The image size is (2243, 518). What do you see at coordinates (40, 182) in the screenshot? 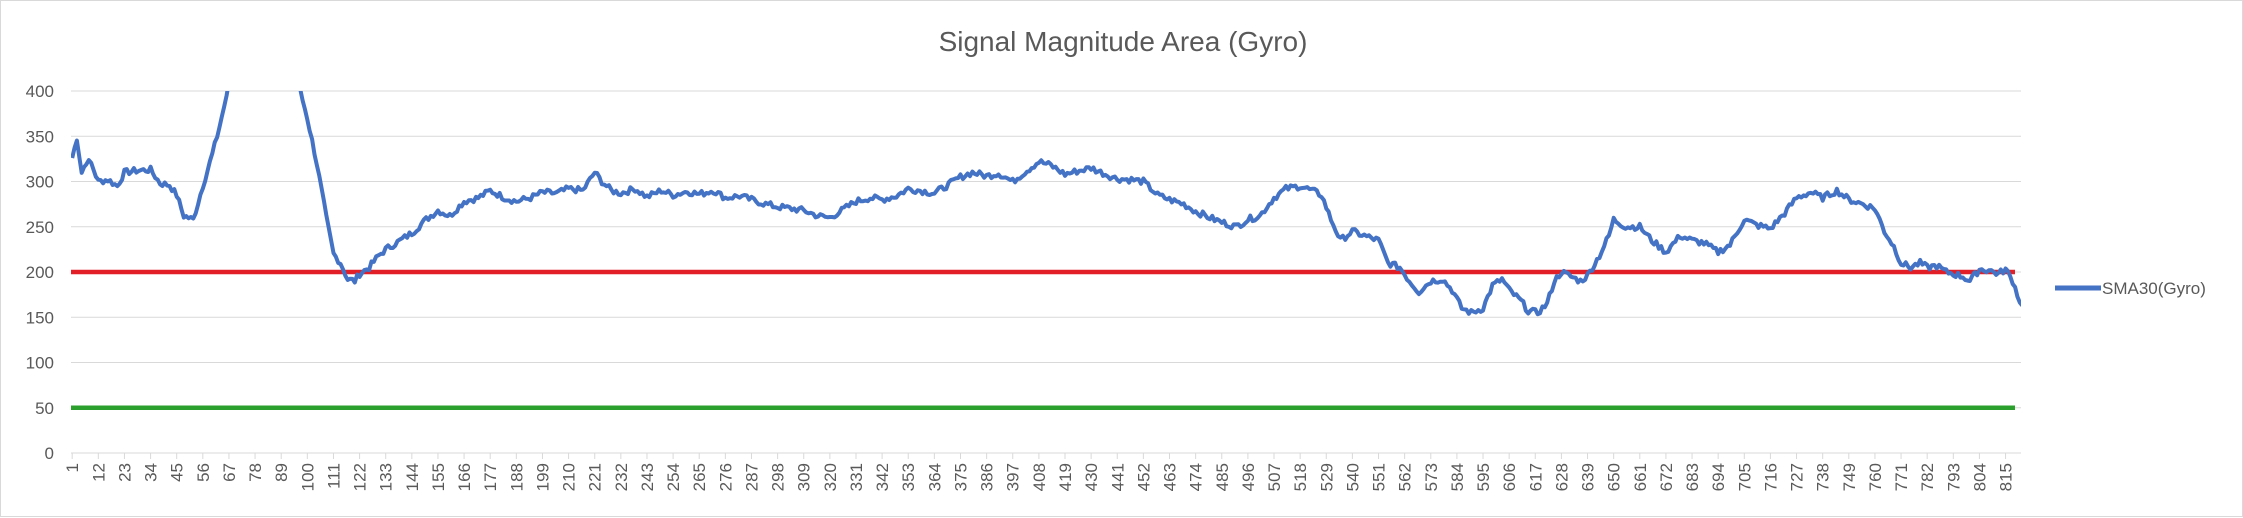
I see `y-tick-label: 300` at bounding box center [40, 182].